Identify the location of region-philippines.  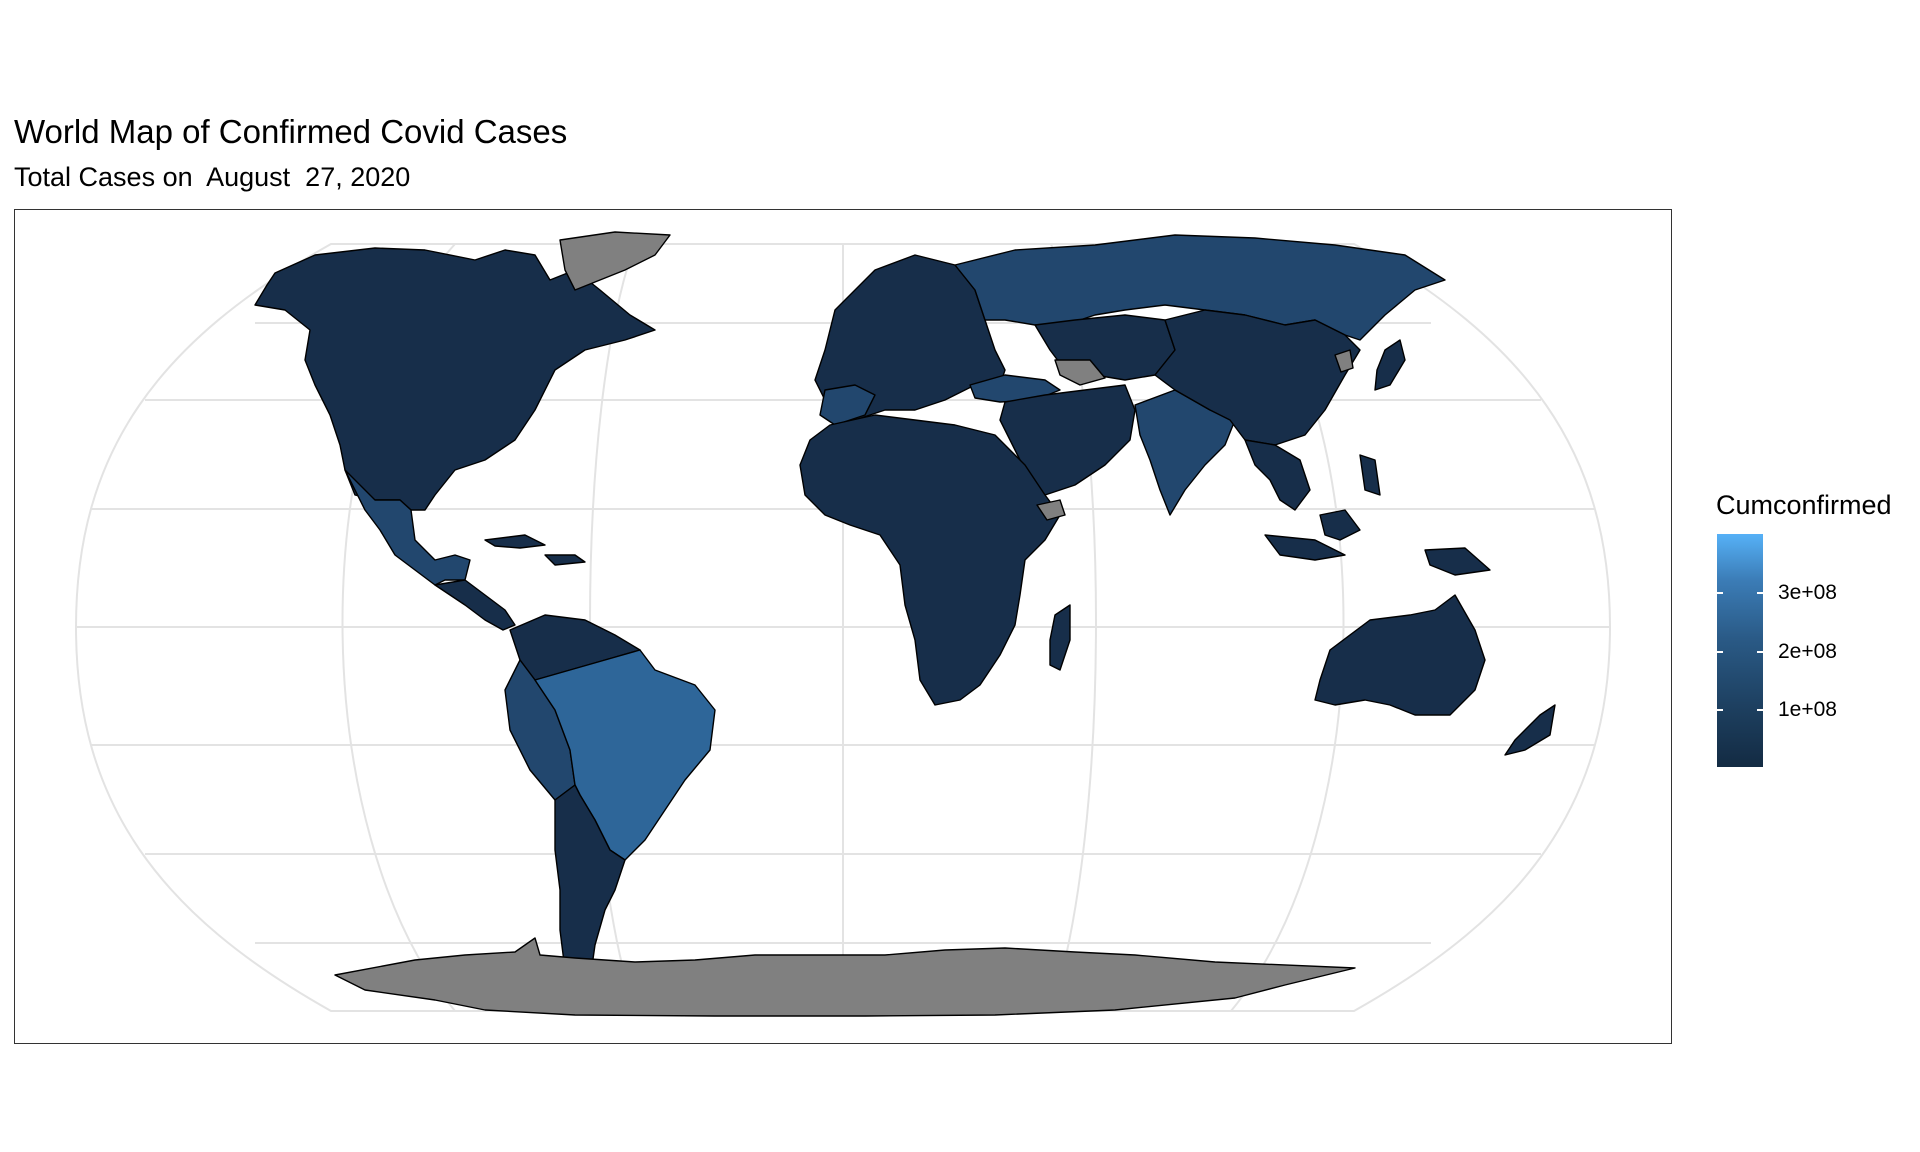
(1370, 475).